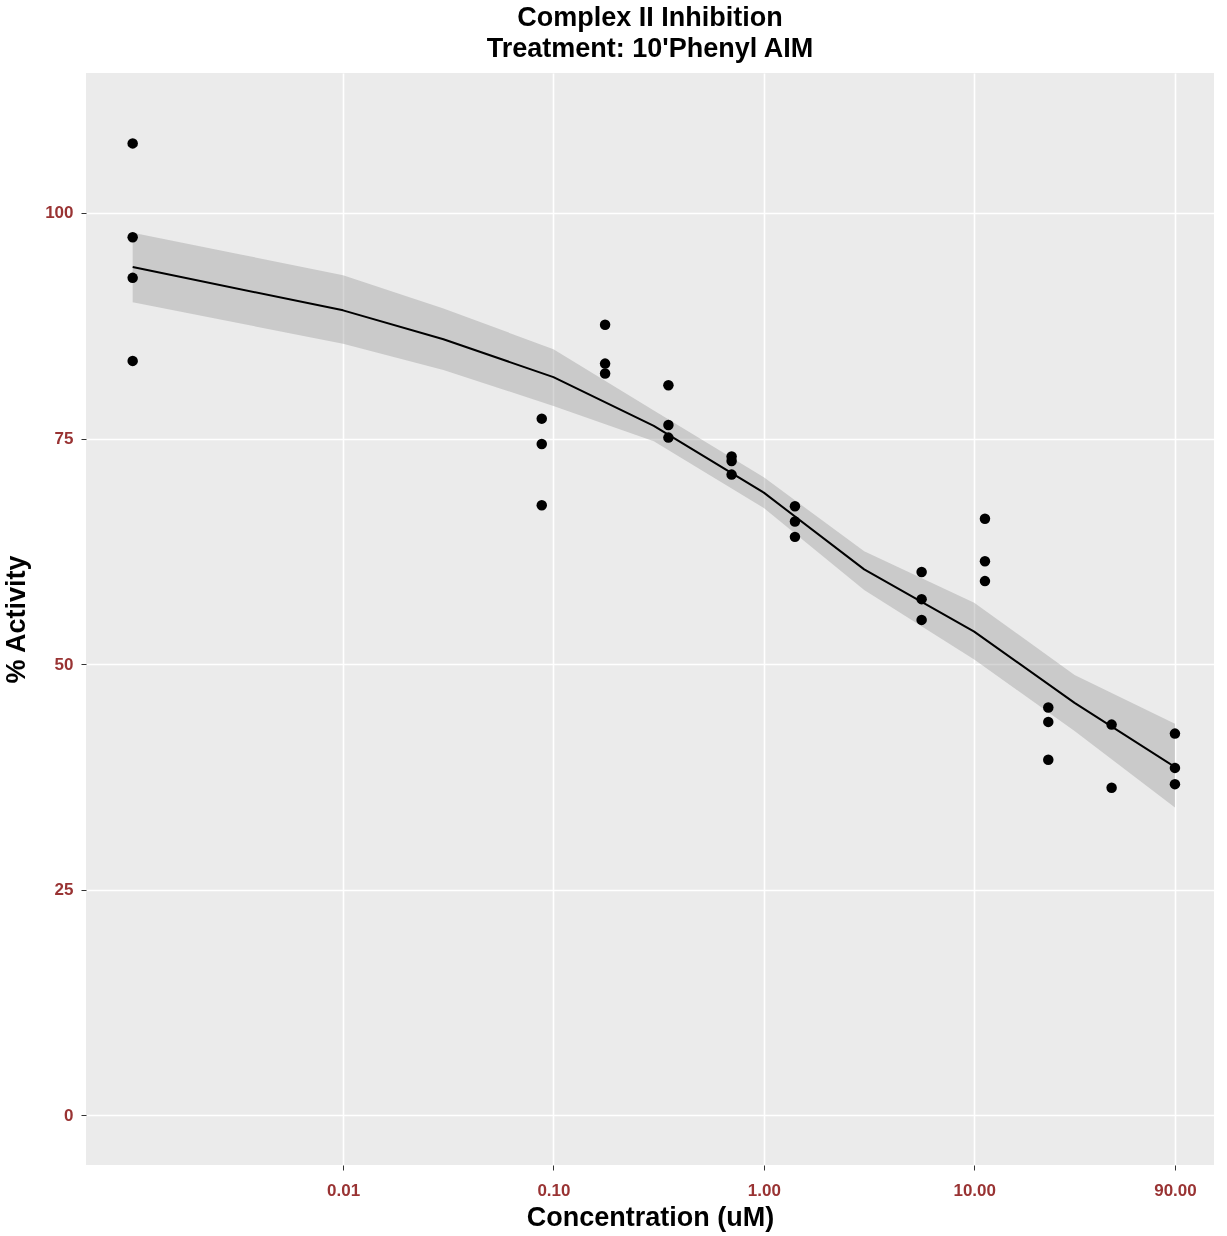  I want to click on y-tick-label: 100, so click(59, 213).